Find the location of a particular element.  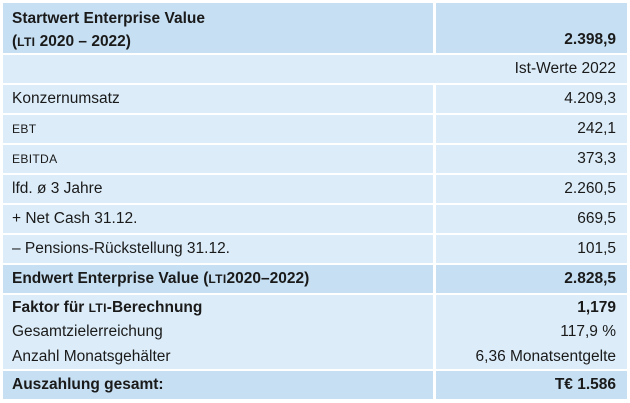

gesamtzielerreichung-label: Gesamtzielerreichung is located at coordinates (87, 332).